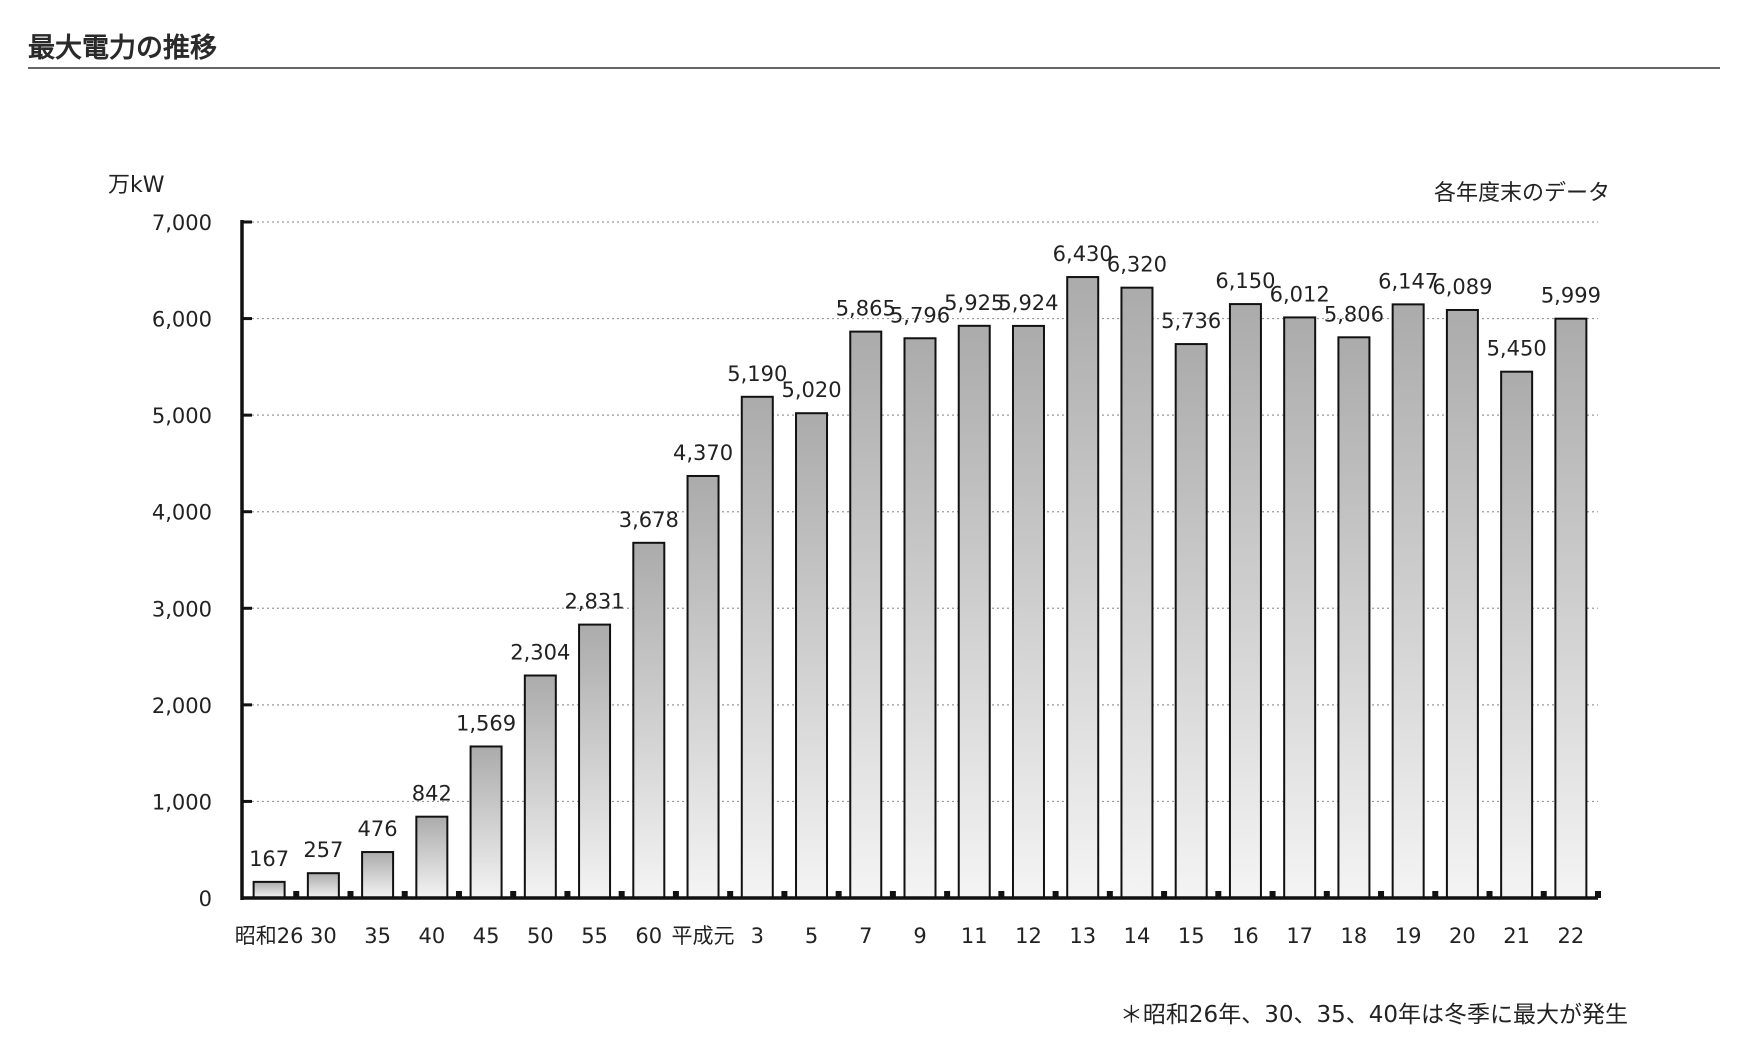 The width and height of the screenshot is (1738, 1046). Describe the element at coordinates (1462, 936) in the screenshot. I see `x-tick-label: 20` at that location.